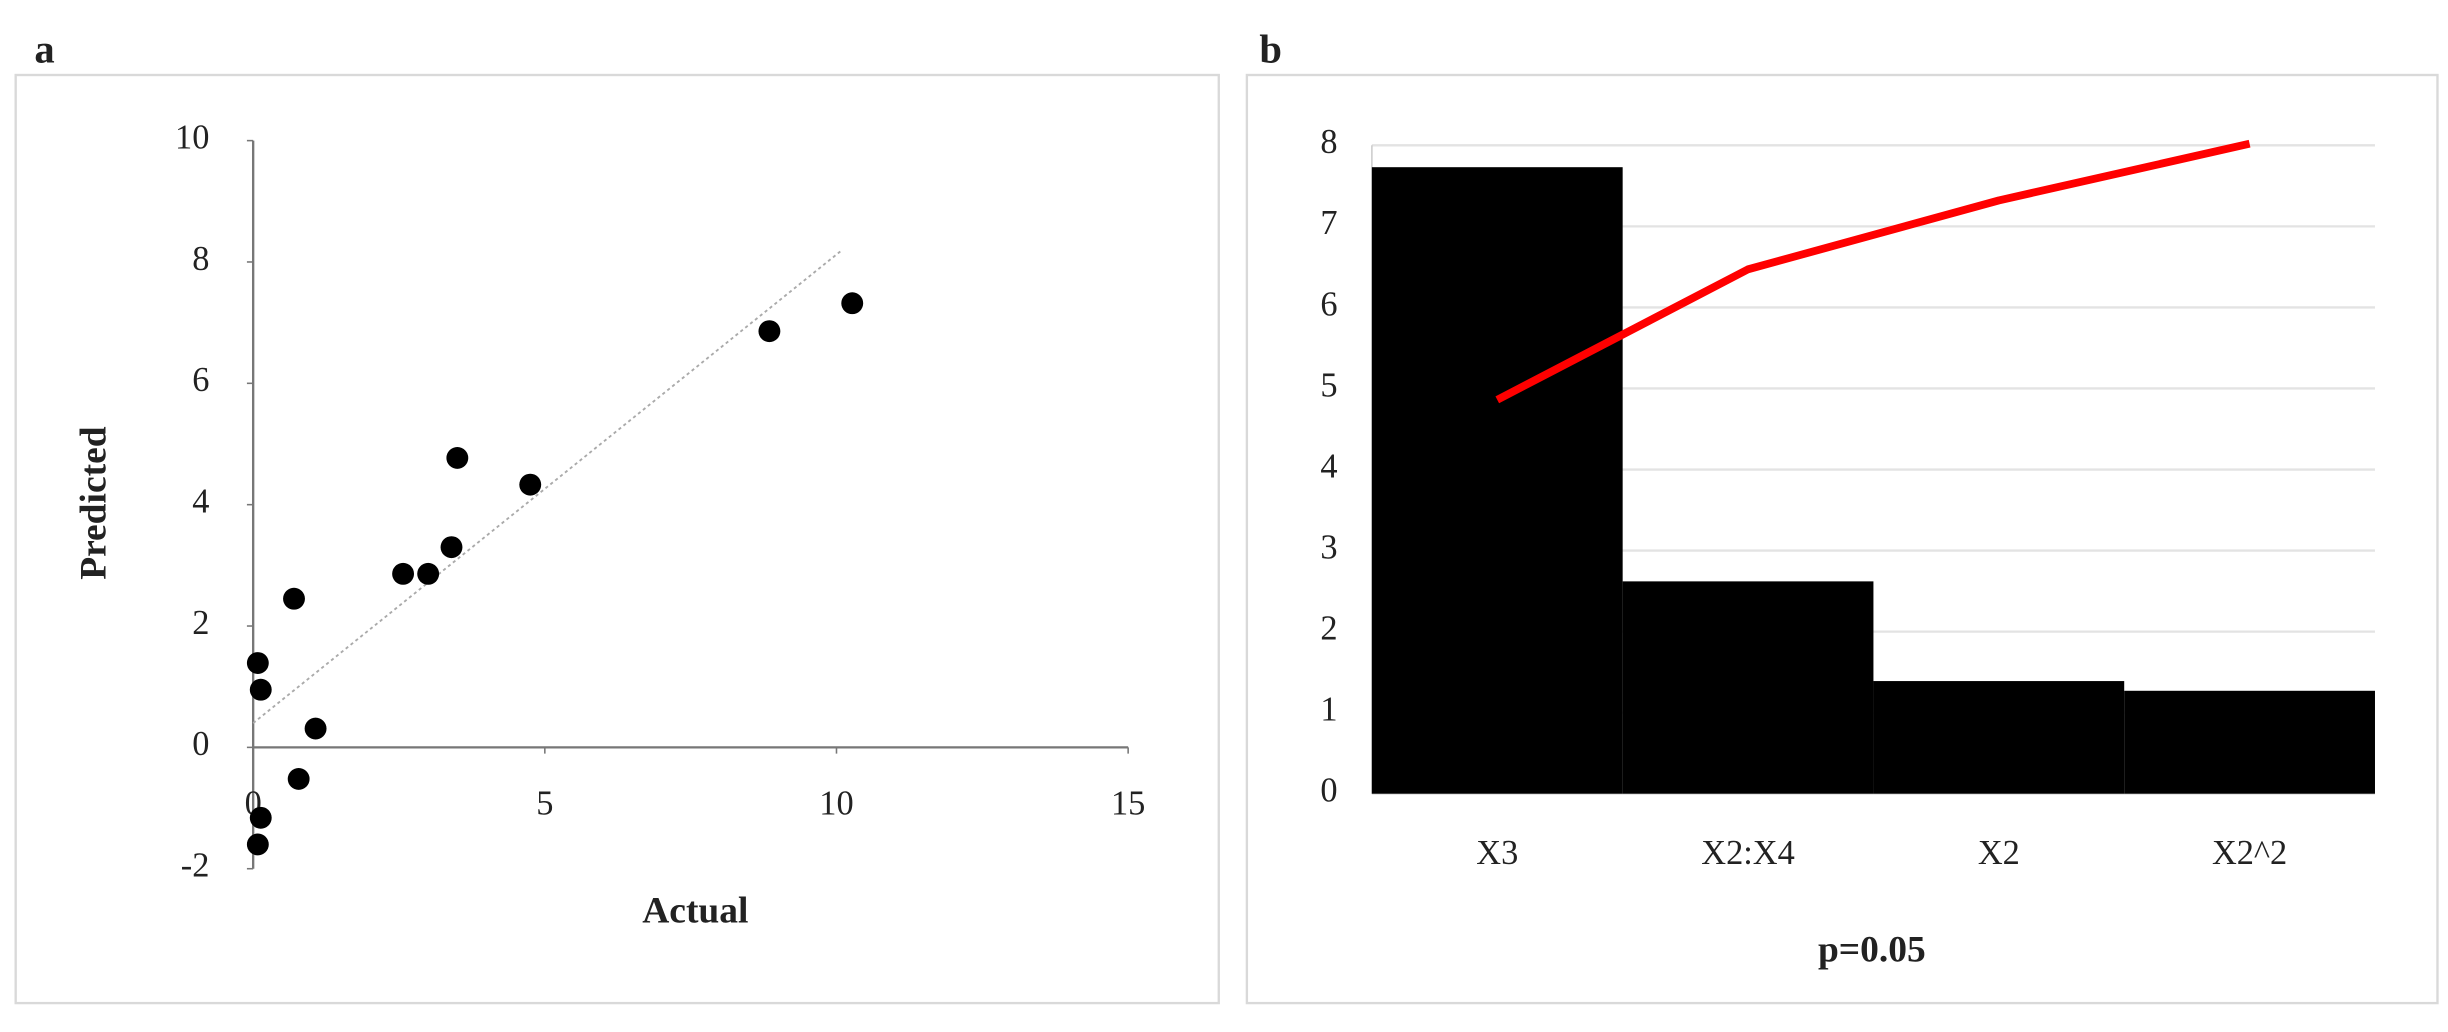 The height and width of the screenshot is (1032, 2448). Describe the element at coordinates (1328, 710) in the screenshot. I see `y-tick-label: 1` at that location.